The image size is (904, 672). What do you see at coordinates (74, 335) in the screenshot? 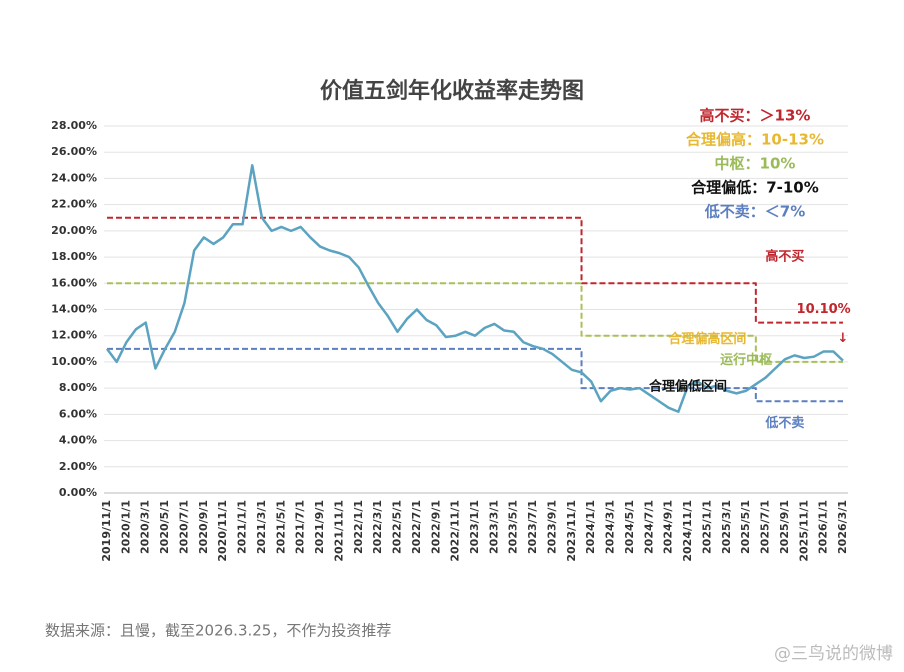
I see `y-tick-label: 12.00%` at bounding box center [74, 335].